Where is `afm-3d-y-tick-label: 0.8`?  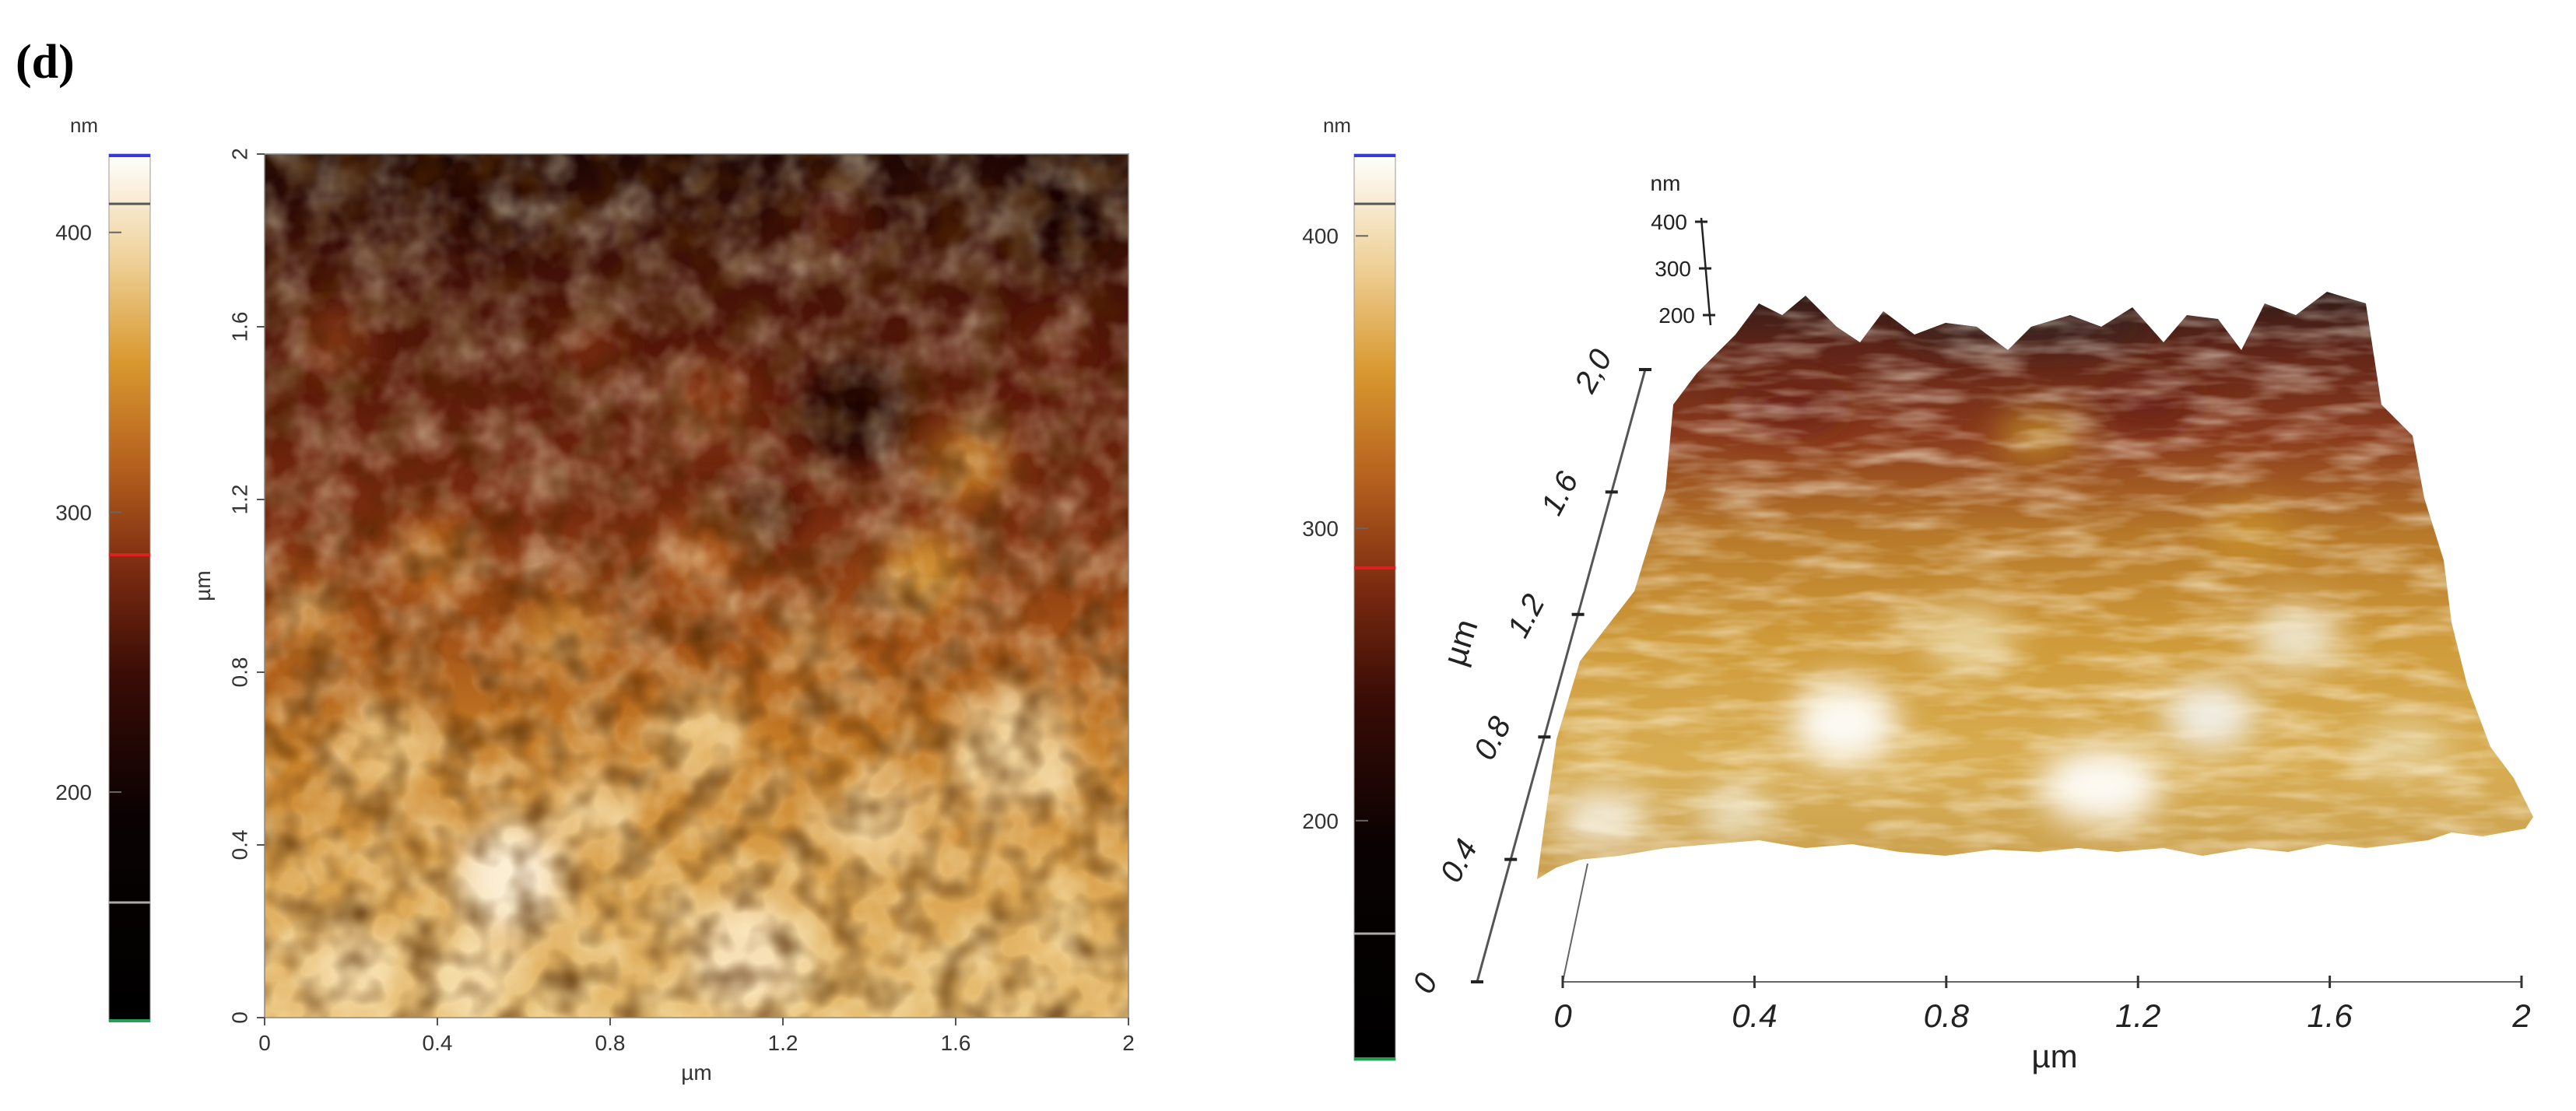
afm-3d-y-tick-label: 0.8 is located at coordinates (1493, 738).